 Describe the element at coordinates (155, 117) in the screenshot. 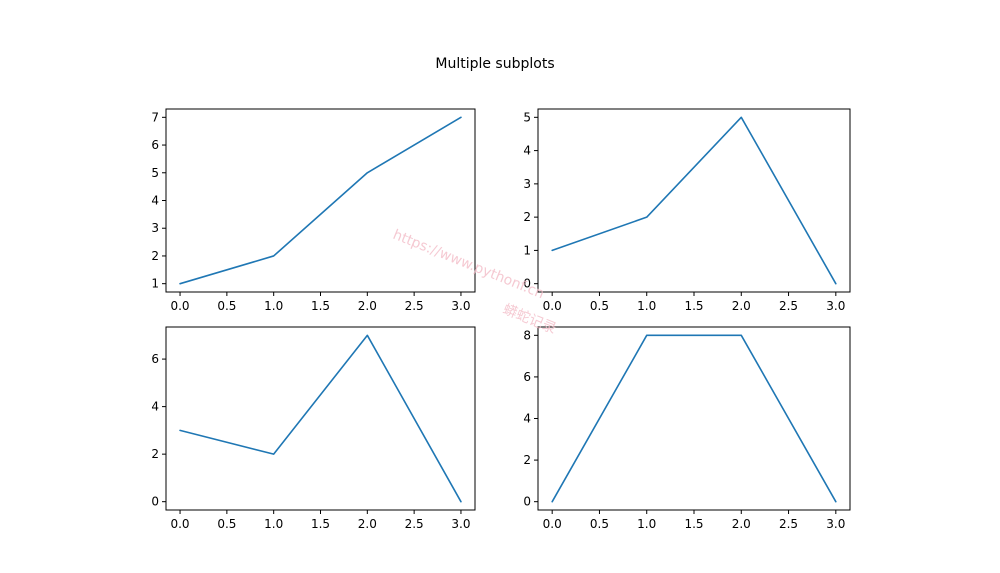

I see `y-tick-label: 7` at that location.